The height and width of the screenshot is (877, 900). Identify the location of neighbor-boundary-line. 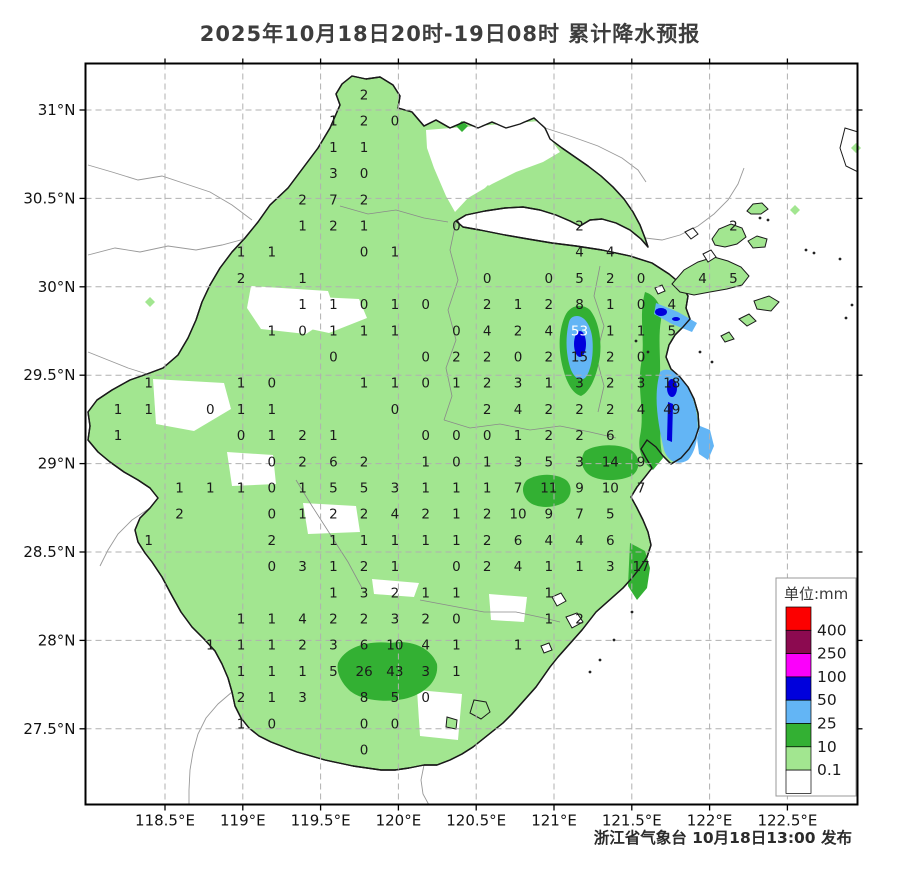
(210, 748).